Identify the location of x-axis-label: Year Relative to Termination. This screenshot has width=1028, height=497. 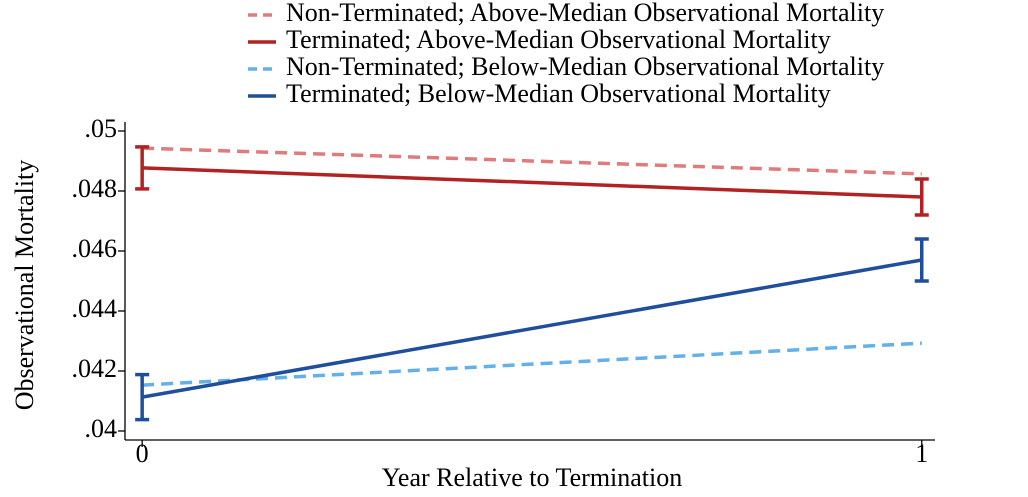
(532, 477).